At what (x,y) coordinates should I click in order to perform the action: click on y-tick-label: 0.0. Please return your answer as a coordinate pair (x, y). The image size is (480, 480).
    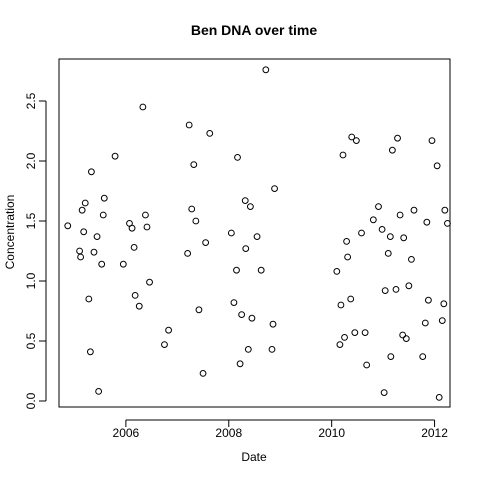
    Looking at the image, I should click on (31, 400).